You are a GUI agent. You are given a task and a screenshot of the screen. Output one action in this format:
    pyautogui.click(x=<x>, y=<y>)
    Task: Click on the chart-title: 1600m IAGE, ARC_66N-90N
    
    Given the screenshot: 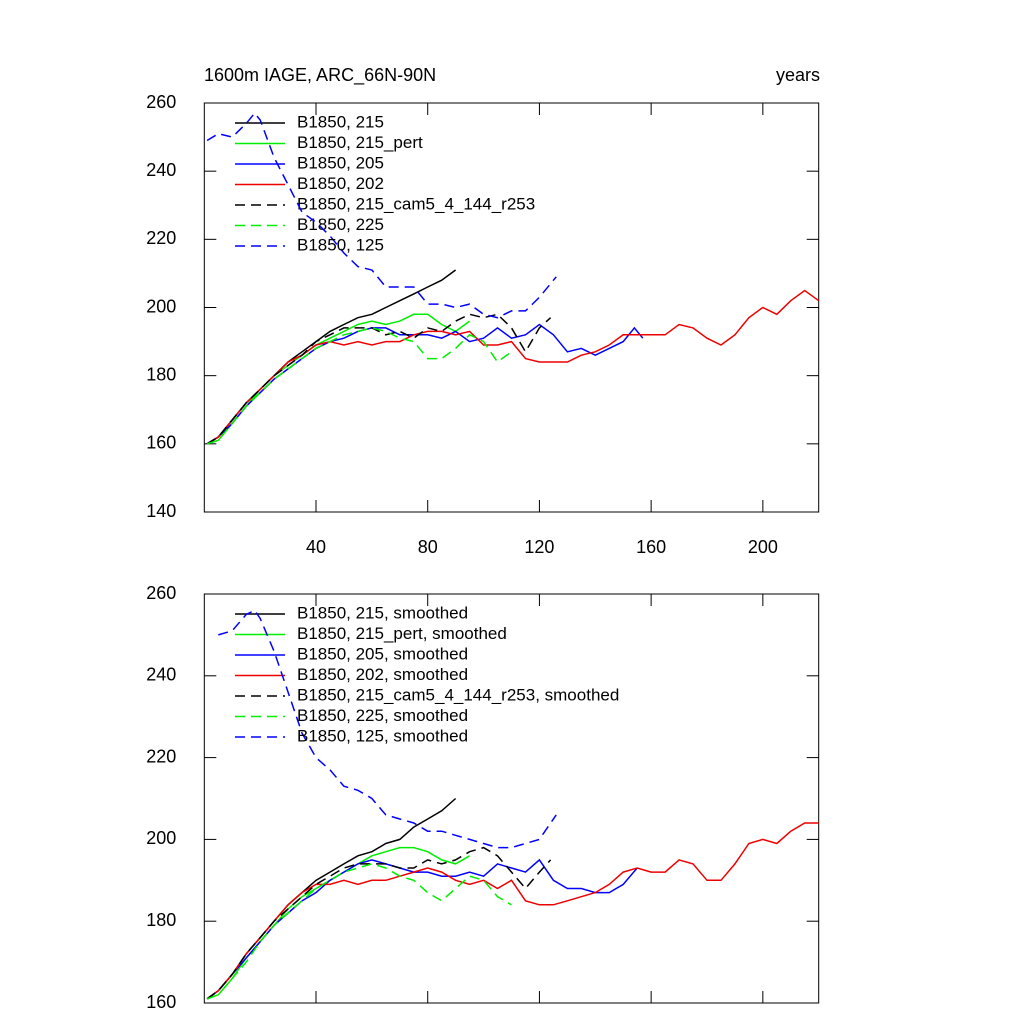 What is the action you would take?
    pyautogui.click(x=320, y=75)
    